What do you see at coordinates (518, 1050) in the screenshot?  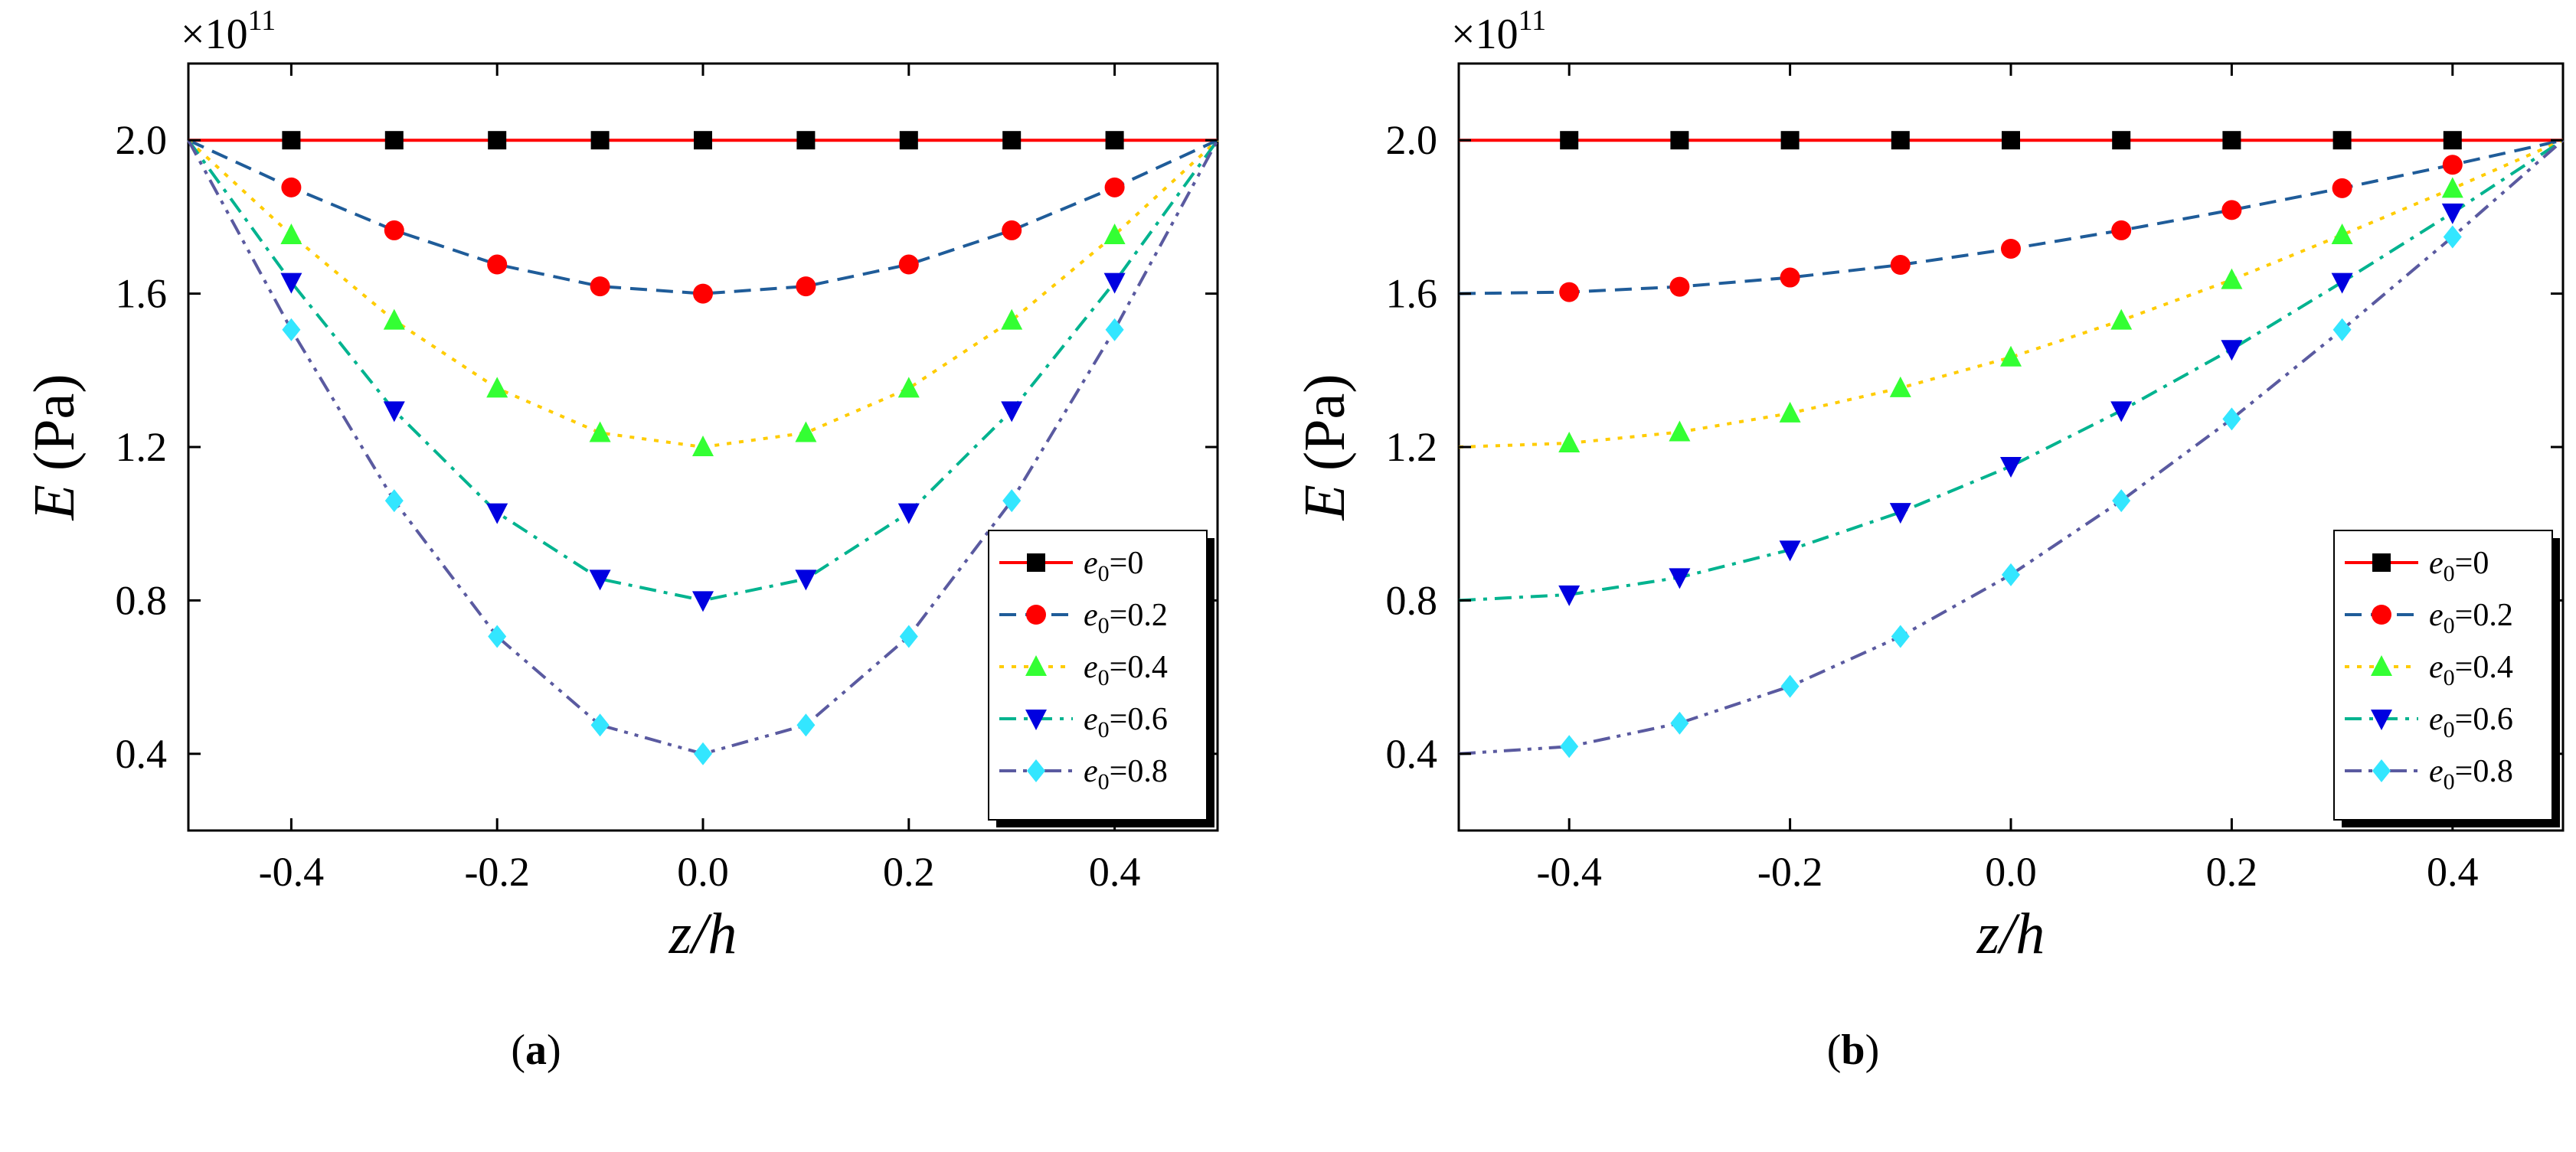 I see `caption-open-paren-a: (` at bounding box center [518, 1050].